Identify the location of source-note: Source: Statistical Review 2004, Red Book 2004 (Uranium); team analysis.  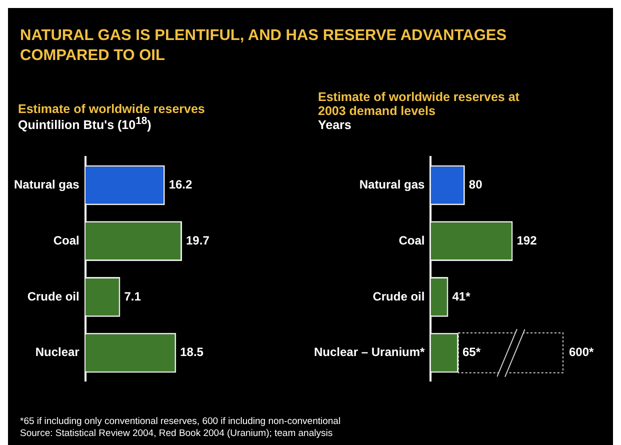
(177, 434).